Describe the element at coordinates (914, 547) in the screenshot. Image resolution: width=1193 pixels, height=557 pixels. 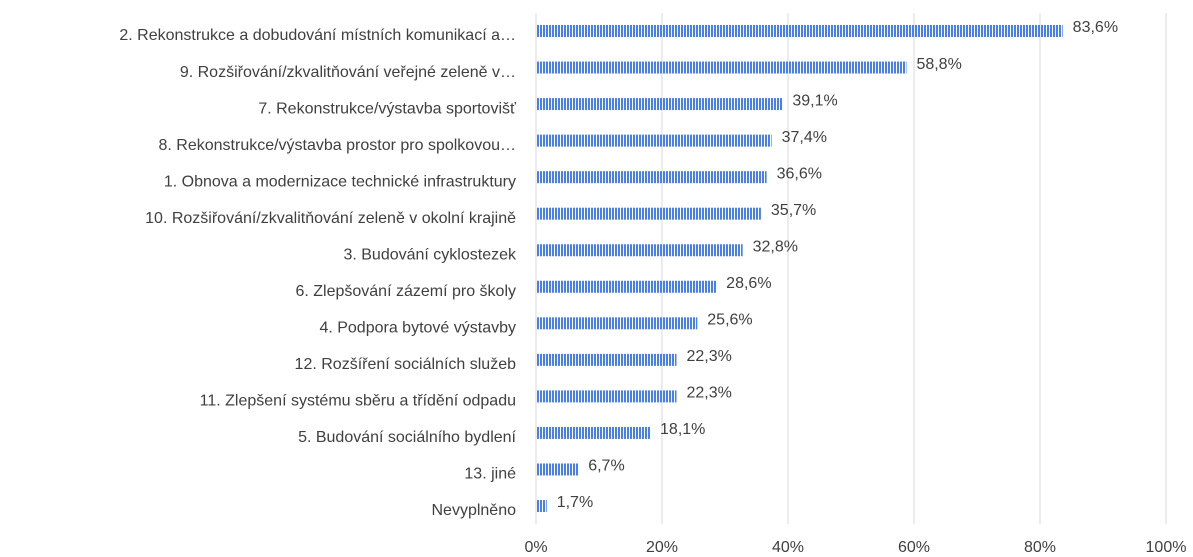
I see `x-tick-label: 60%` at that location.